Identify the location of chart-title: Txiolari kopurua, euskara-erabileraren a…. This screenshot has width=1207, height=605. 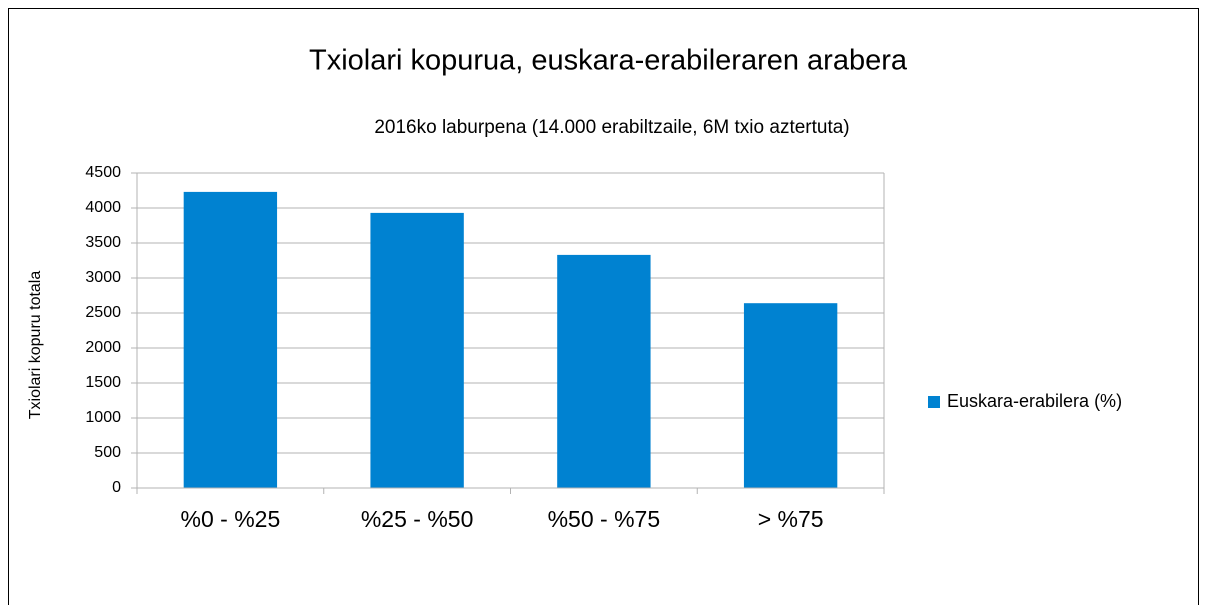
(608, 61).